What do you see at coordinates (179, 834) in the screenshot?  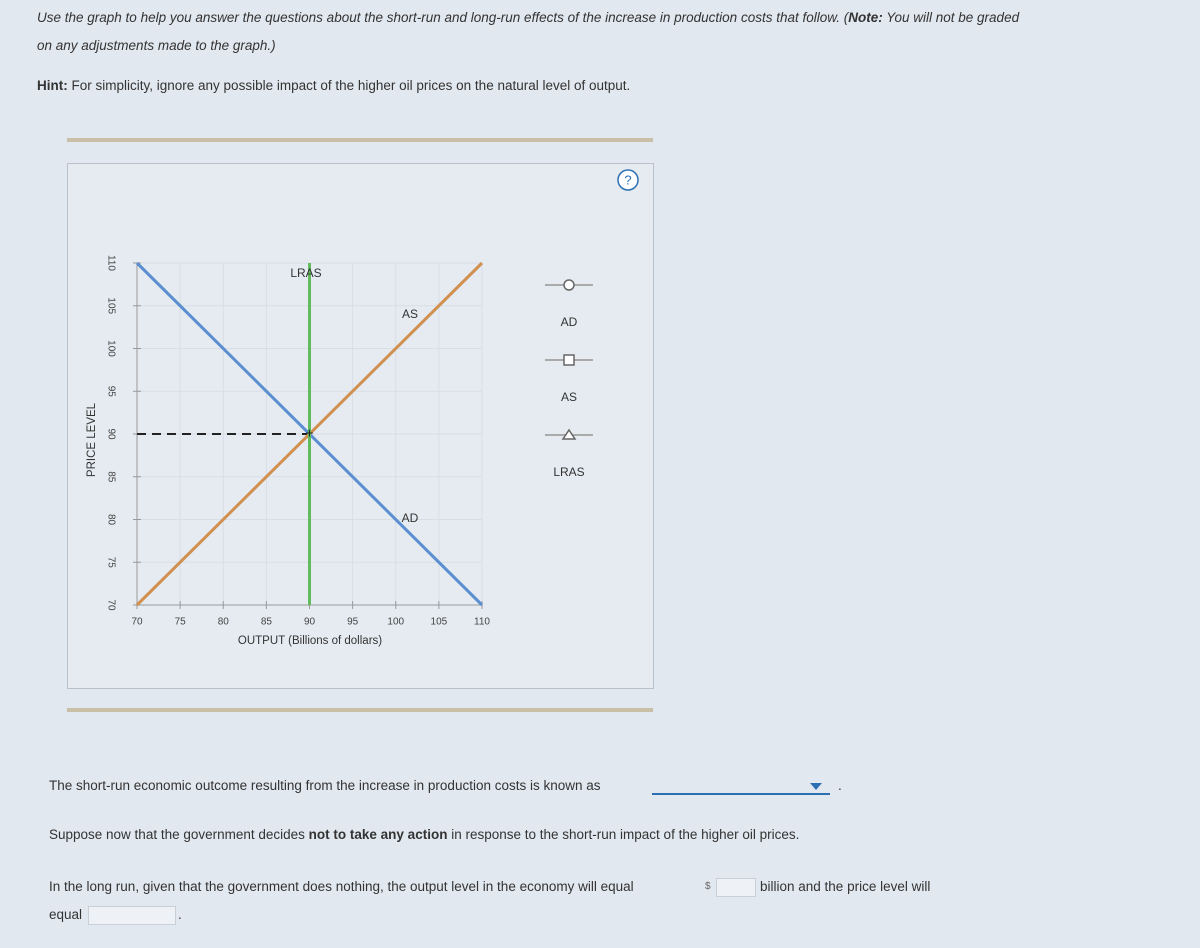 I see `q2-text: Suppose now that the government decides` at bounding box center [179, 834].